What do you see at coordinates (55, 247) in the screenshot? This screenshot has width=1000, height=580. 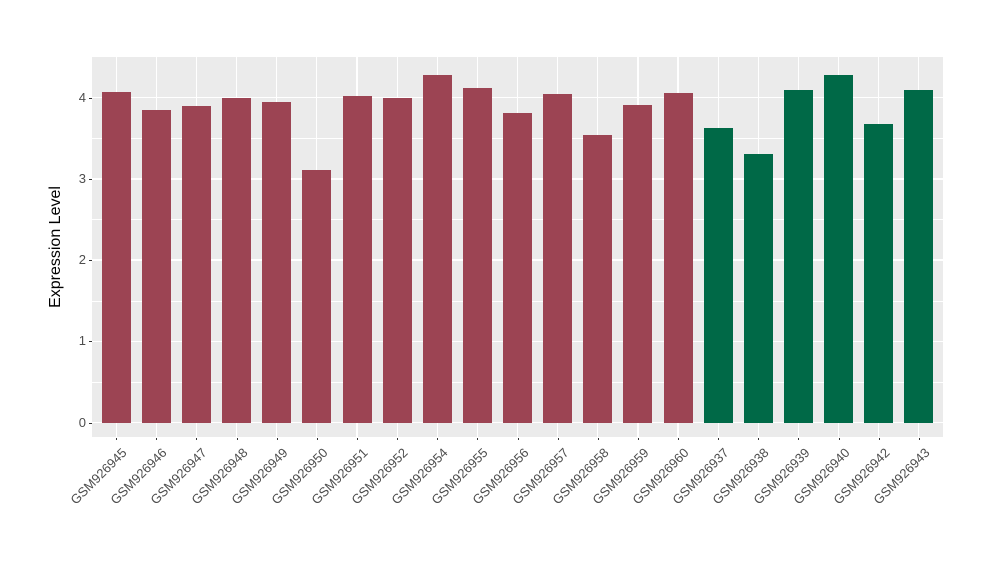 I see `y-axis-title: Expression Level` at bounding box center [55, 247].